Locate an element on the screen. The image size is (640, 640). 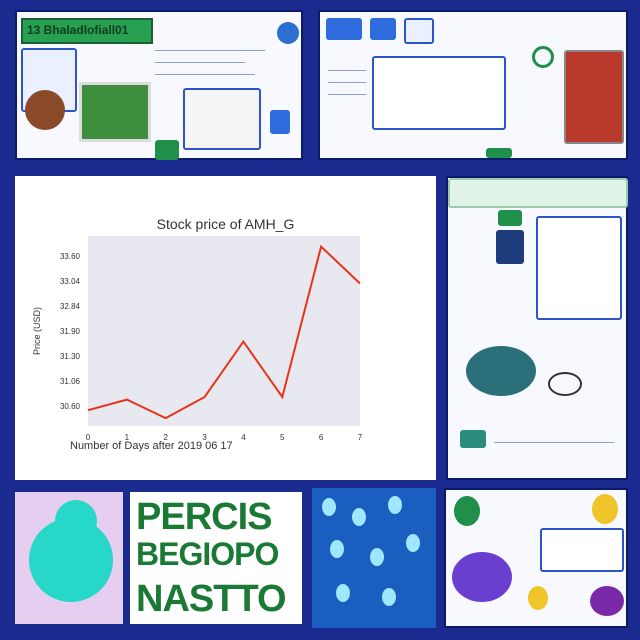
header-strip is located at coordinates (538, 193).